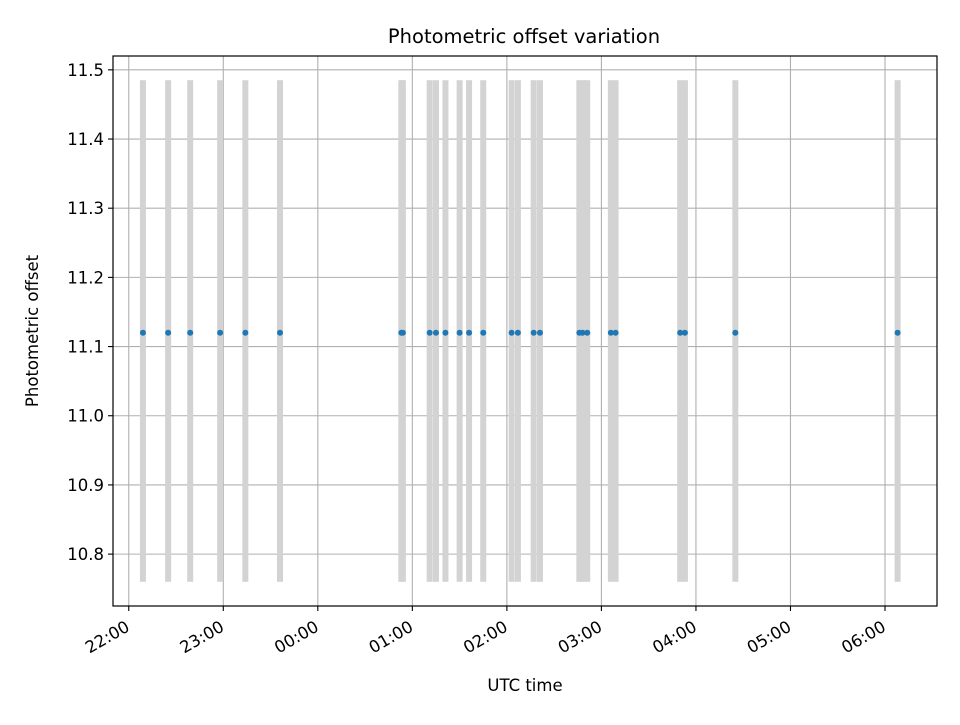 The height and width of the screenshot is (725, 960). I want to click on data-points, so click(520, 332).